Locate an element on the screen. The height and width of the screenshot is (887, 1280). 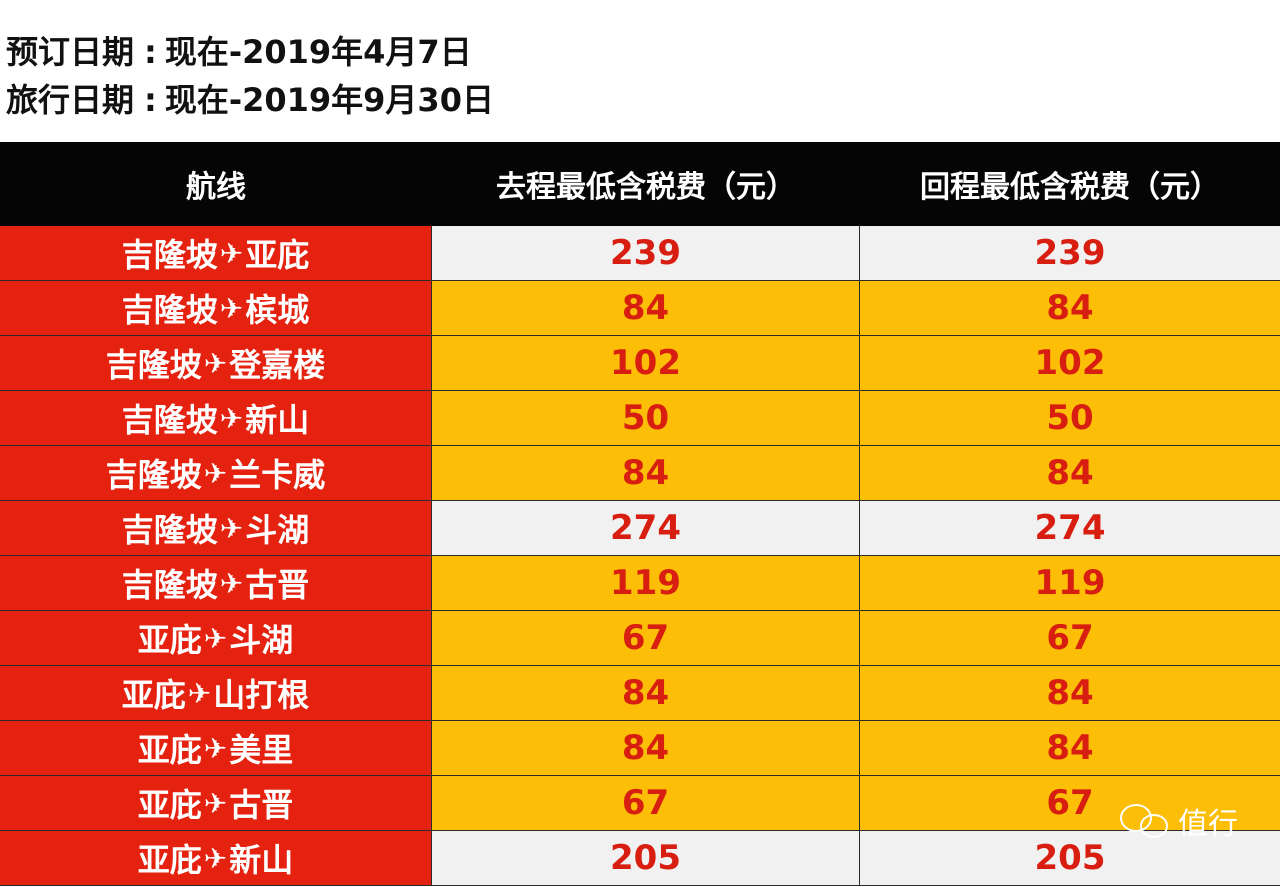
travel-date-line: 旅行日期: 现在-2019年9月30日 is located at coordinates (250, 100).